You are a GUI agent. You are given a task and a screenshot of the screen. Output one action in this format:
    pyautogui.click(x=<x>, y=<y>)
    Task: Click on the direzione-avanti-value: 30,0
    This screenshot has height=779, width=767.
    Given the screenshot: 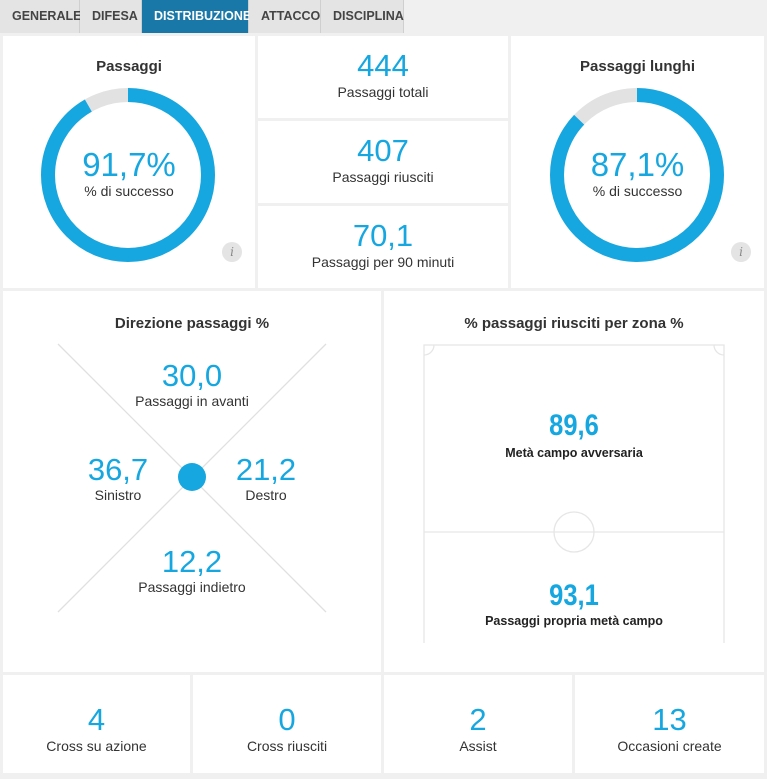 What is the action you would take?
    pyautogui.click(x=192, y=375)
    